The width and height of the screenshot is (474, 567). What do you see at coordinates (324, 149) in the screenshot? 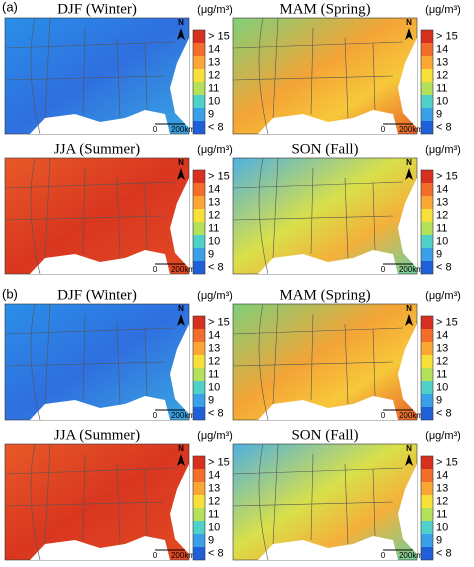
I see `panel-title: SON (Fall)` at bounding box center [324, 149].